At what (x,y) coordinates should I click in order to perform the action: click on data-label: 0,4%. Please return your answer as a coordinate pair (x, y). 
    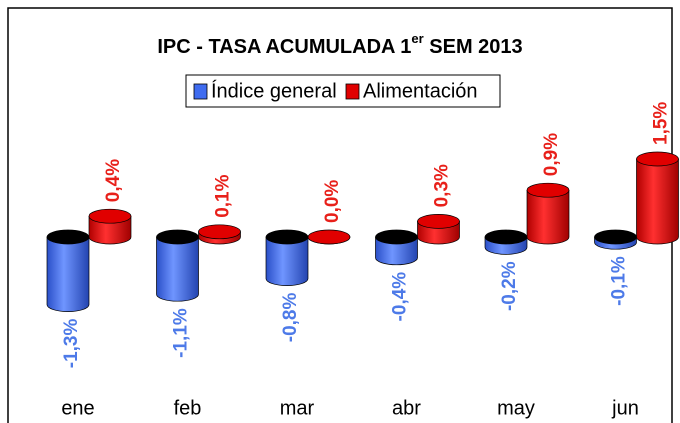
    Looking at the image, I should click on (113, 180).